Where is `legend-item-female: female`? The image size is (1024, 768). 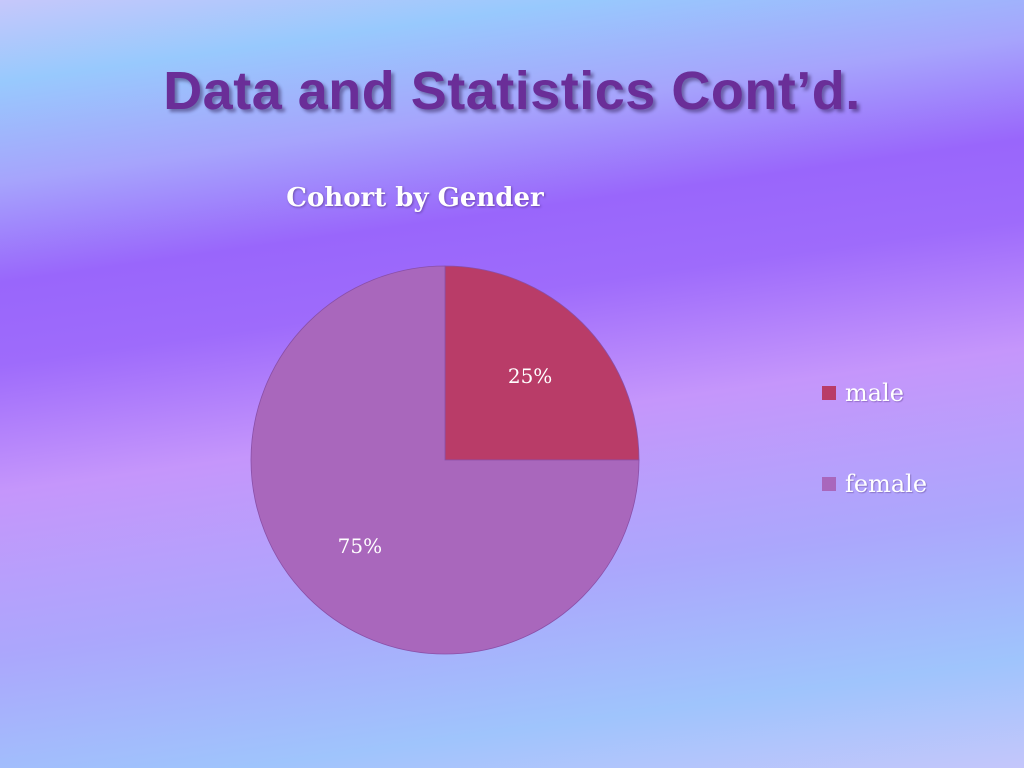 legend-item-female: female is located at coordinates (874, 484).